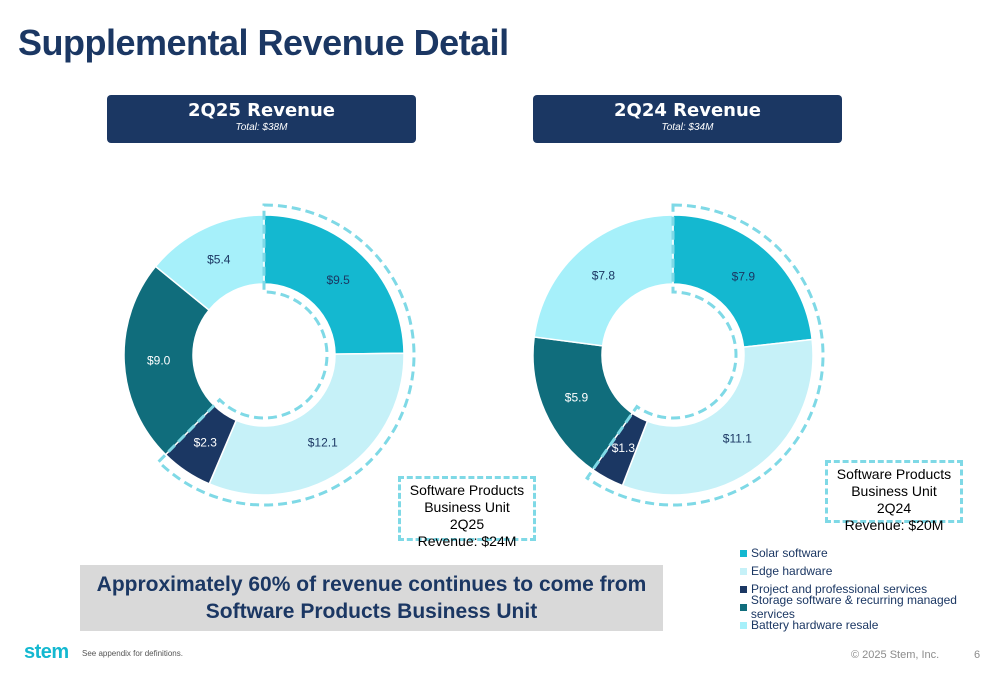 Image resolution: width=1000 pixels, height=685 pixels. Describe the element at coordinates (624, 448) in the screenshot. I see `donut-label-2q24: $1.3` at that location.